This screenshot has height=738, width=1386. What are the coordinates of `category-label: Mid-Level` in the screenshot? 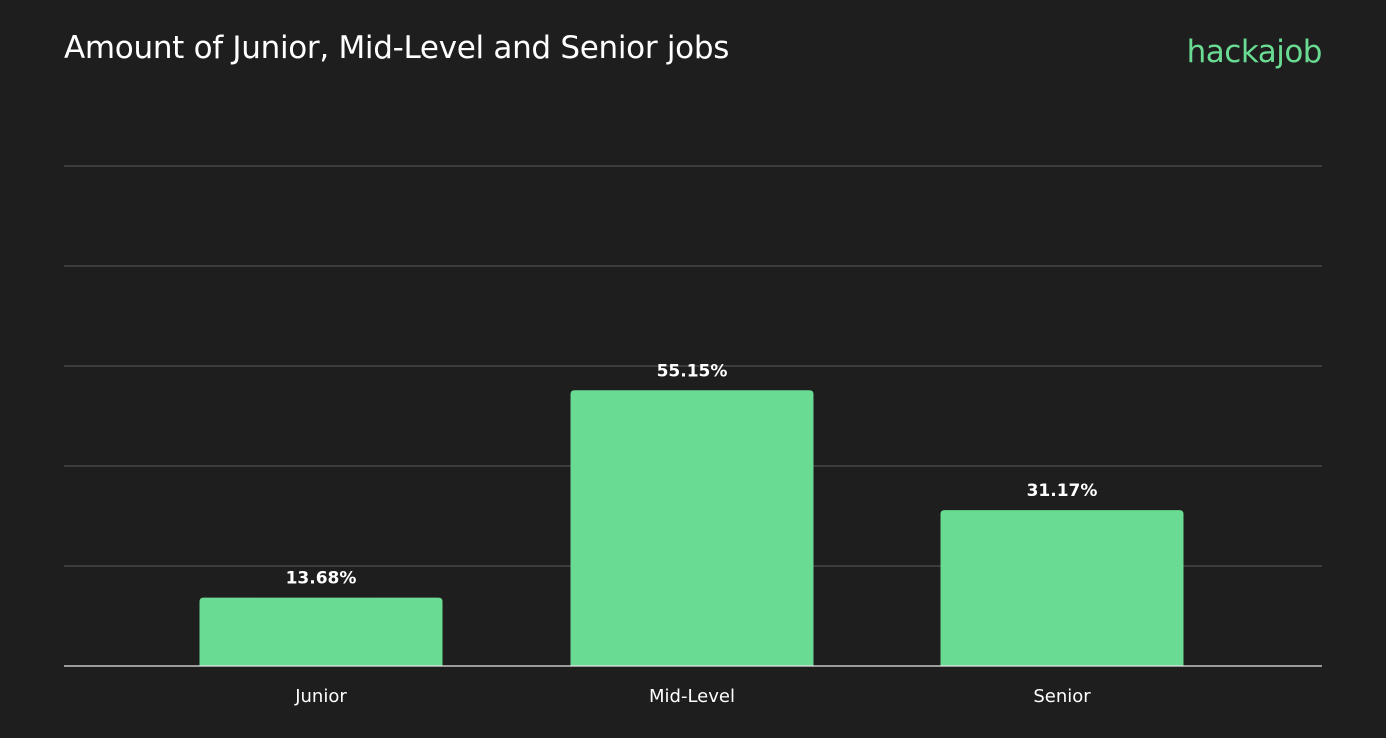 It's located at (692, 696).